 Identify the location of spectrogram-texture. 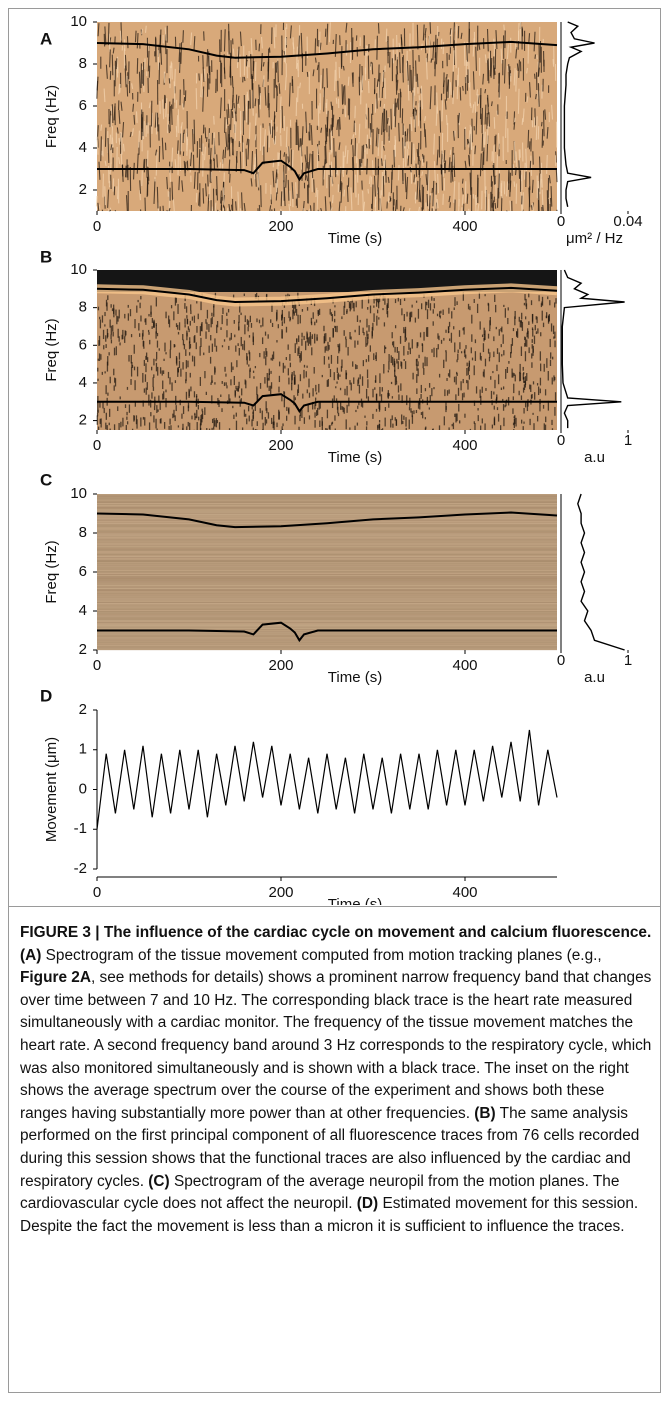
(326, 116).